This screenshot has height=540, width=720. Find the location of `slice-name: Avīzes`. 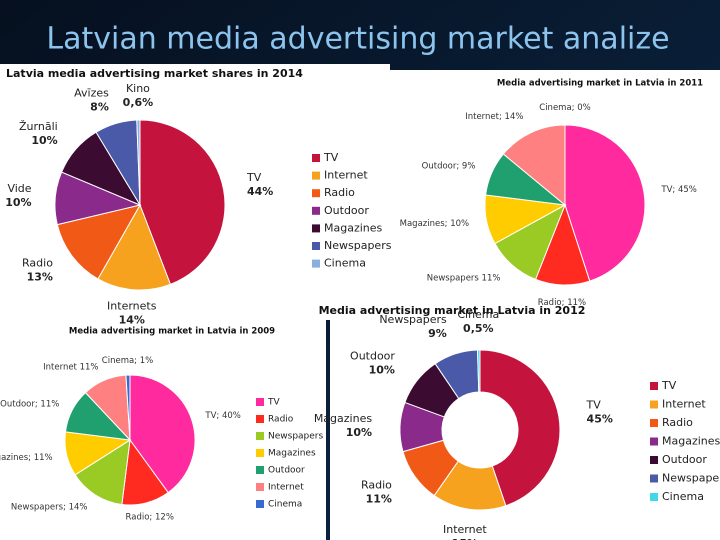

slice-name: Avīzes is located at coordinates (91, 93).